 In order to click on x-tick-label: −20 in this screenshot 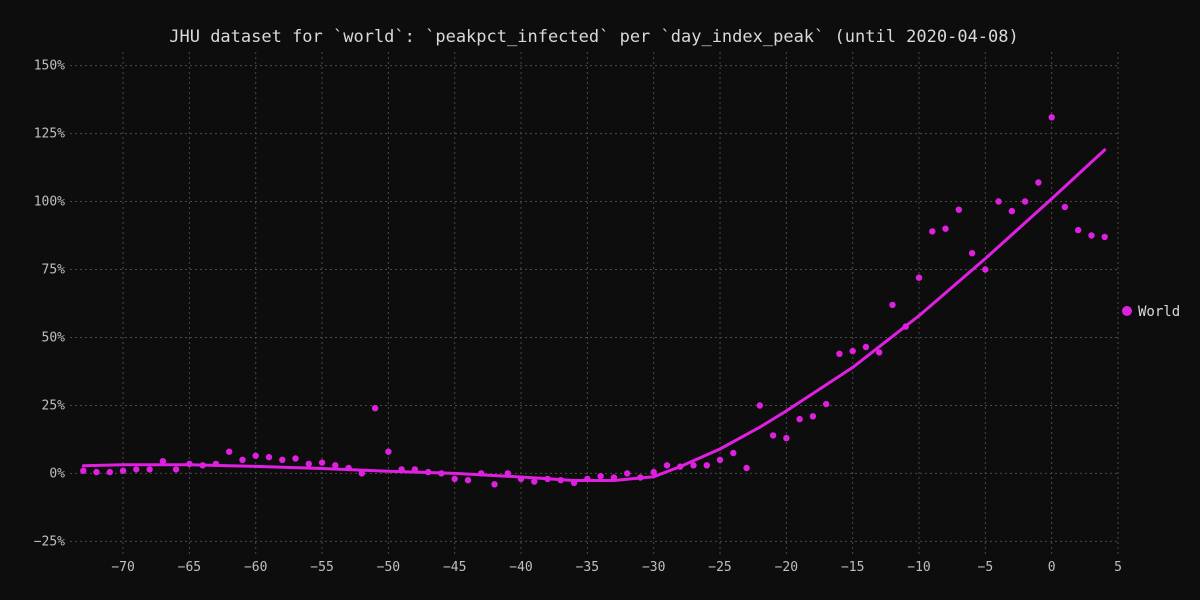, I will do `click(786, 567)`.